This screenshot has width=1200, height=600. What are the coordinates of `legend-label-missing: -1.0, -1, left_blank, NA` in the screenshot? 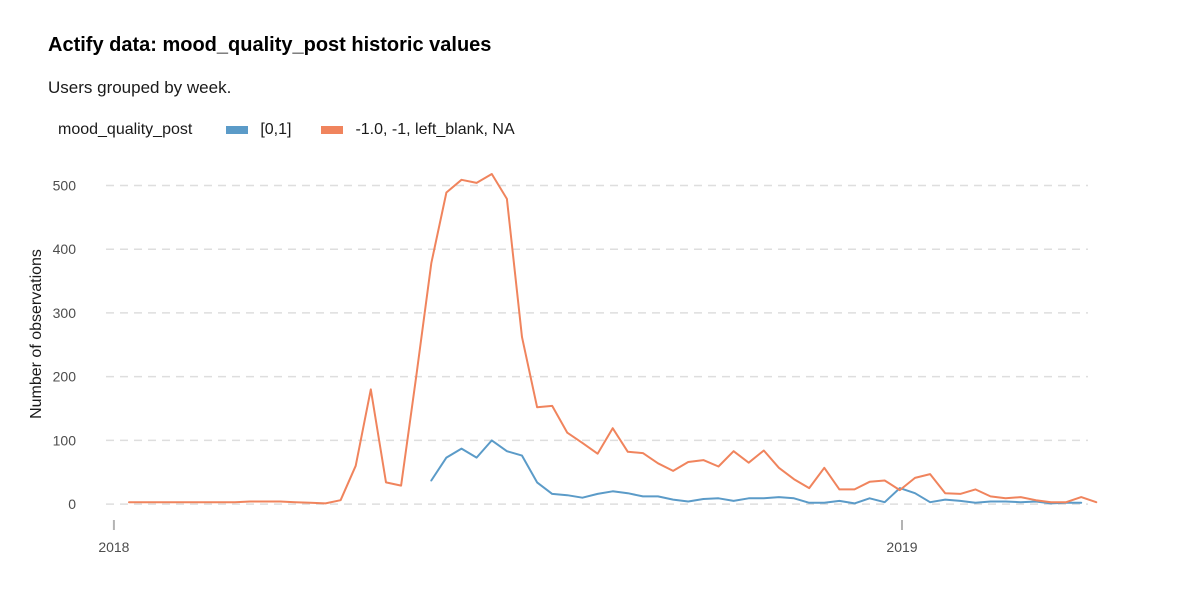 It's located at (435, 129).